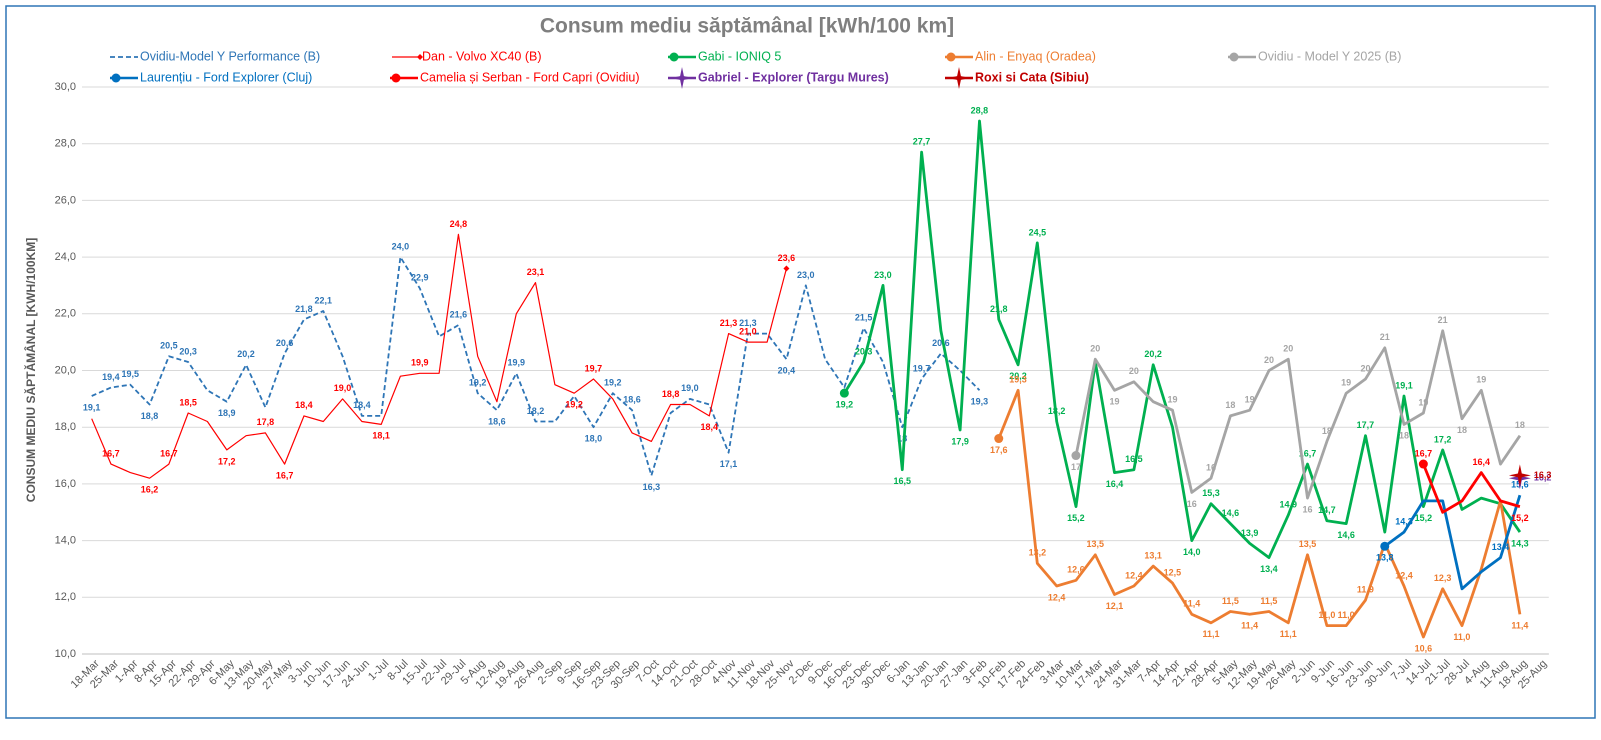 The image size is (1601, 740). What do you see at coordinates (1211, 634) in the screenshot?
I see `data-label: 11,1` at bounding box center [1211, 634].